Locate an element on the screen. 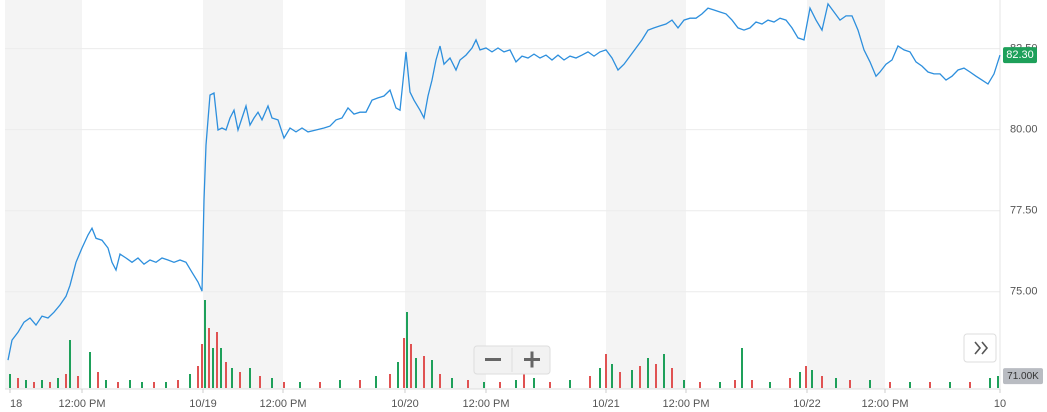  zoom-in-button is located at coordinates (531, 360).